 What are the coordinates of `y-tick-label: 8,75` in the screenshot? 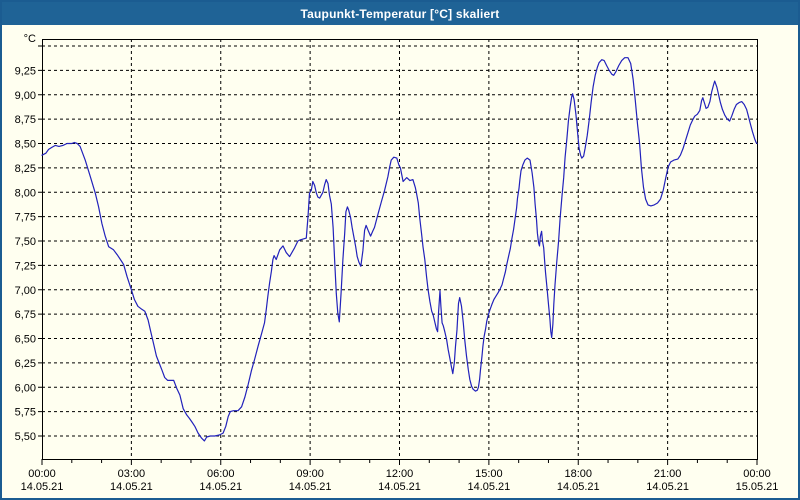 It's located at (25, 120).